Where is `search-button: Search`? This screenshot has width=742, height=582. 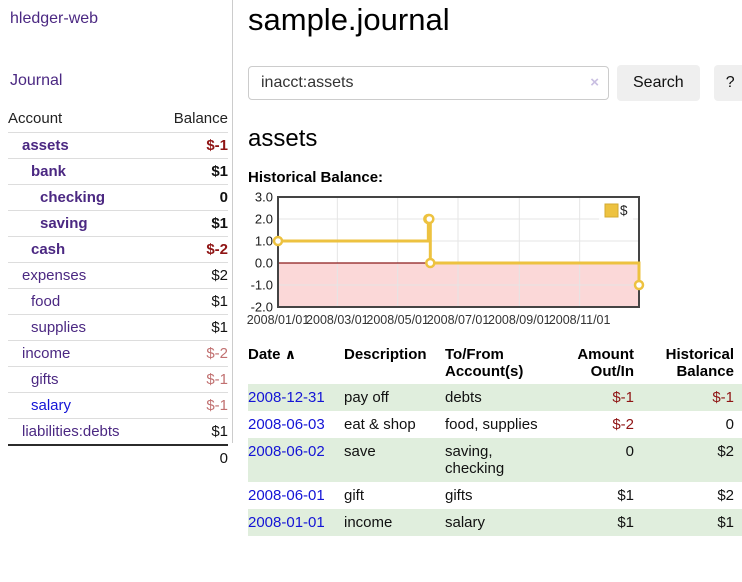 search-button: Search is located at coordinates (658, 83).